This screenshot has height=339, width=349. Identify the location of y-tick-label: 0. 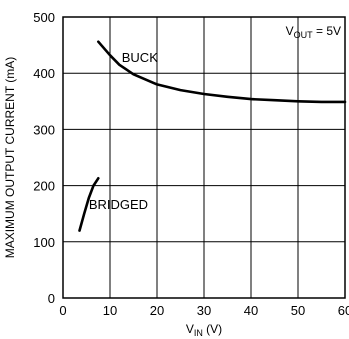
(51, 298).